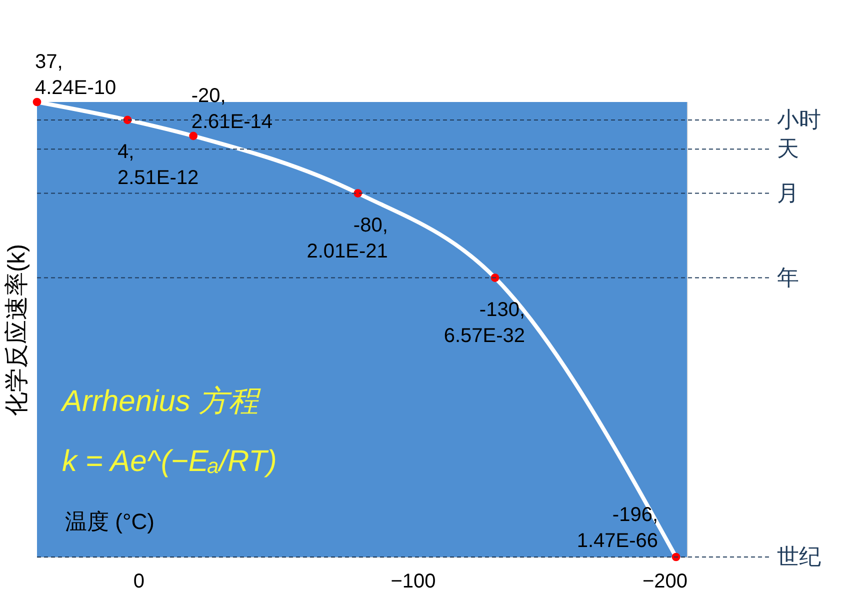 Image resolution: width=865 pixels, height=595 pixels. Describe the element at coordinates (370, 225) in the screenshot. I see `annotation: -80,` at that location.